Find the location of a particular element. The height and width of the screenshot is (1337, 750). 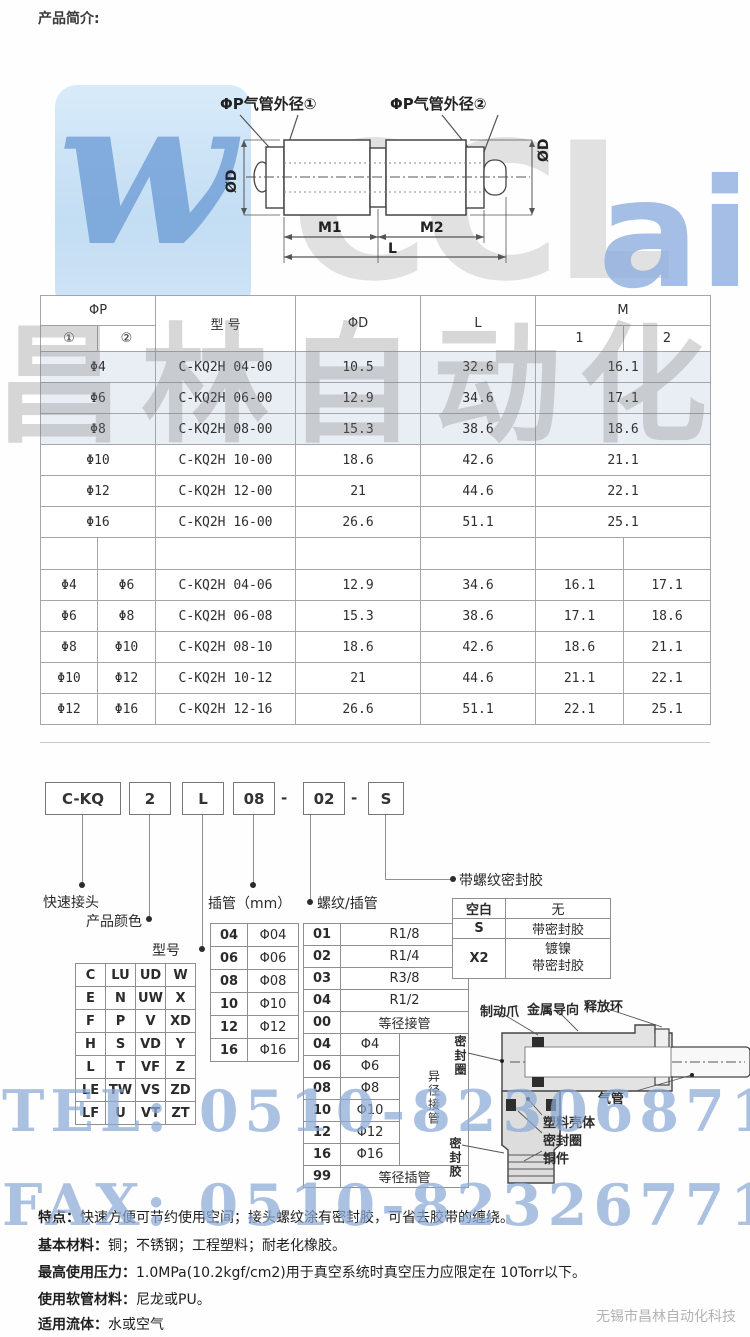

divider is located at coordinates (375, 742).